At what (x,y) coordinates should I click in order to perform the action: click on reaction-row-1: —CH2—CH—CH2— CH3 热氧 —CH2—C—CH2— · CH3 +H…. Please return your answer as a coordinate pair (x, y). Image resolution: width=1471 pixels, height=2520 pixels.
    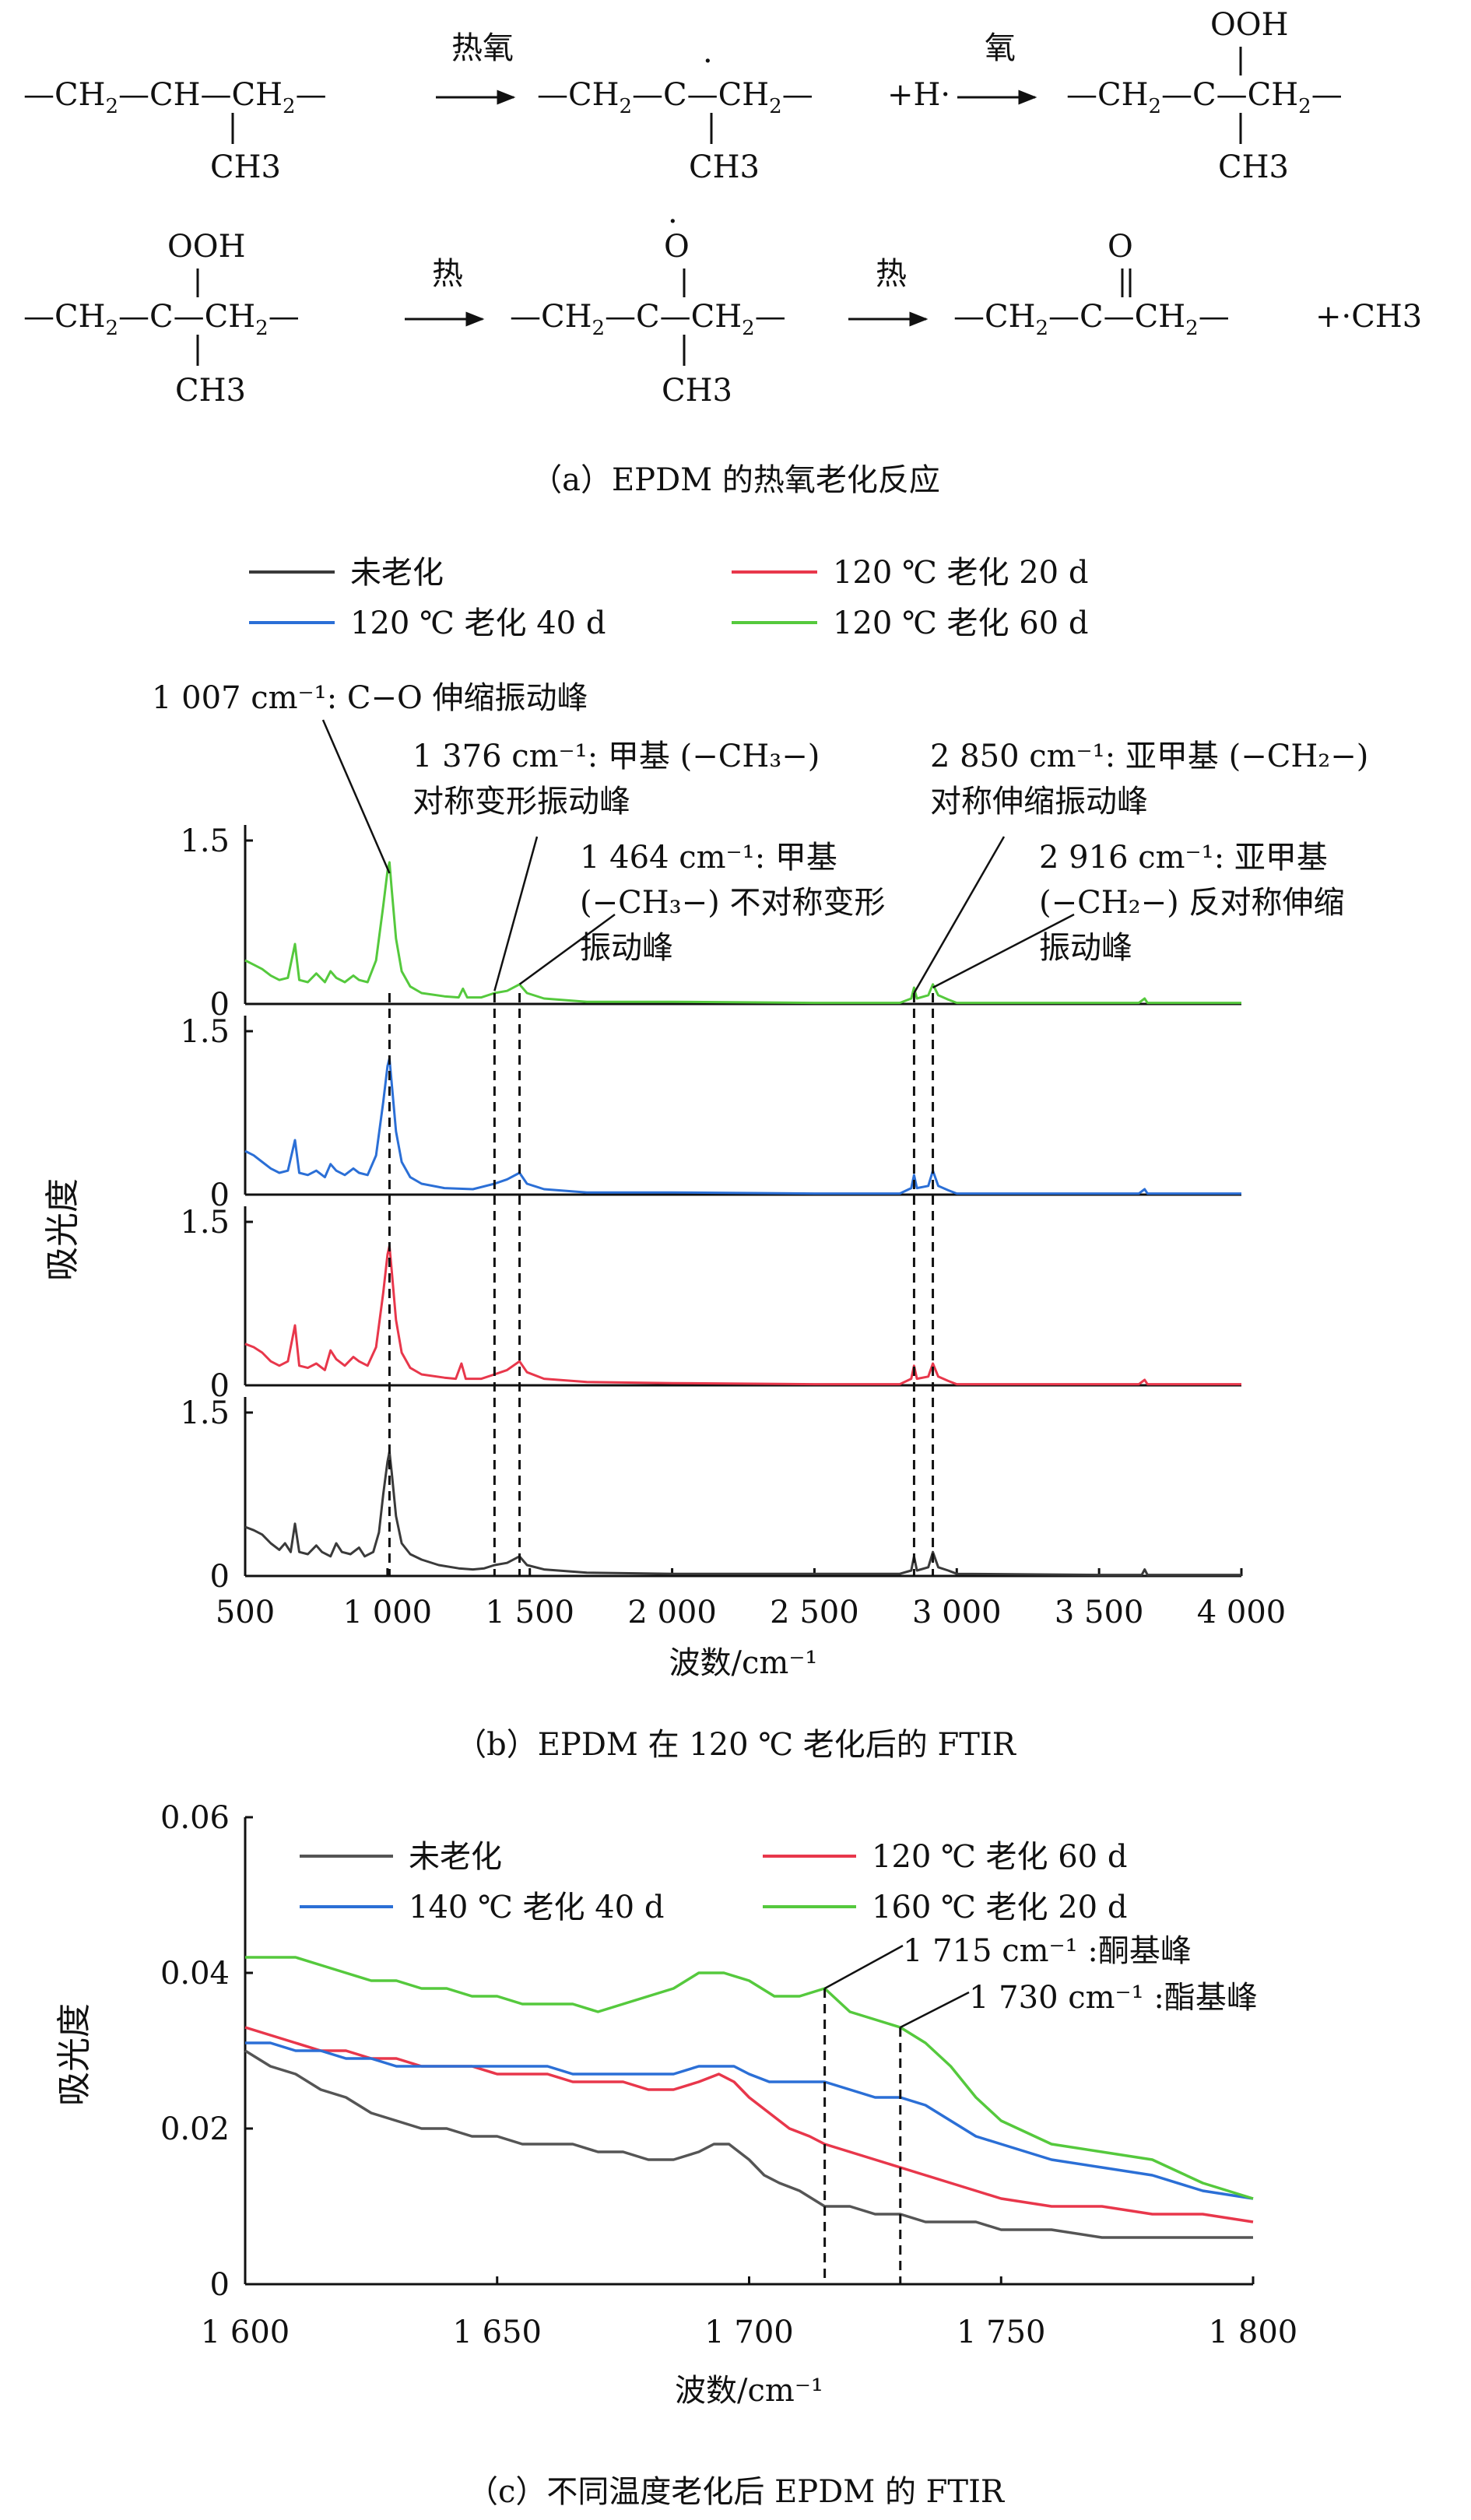
    Looking at the image, I should click on (683, 96).